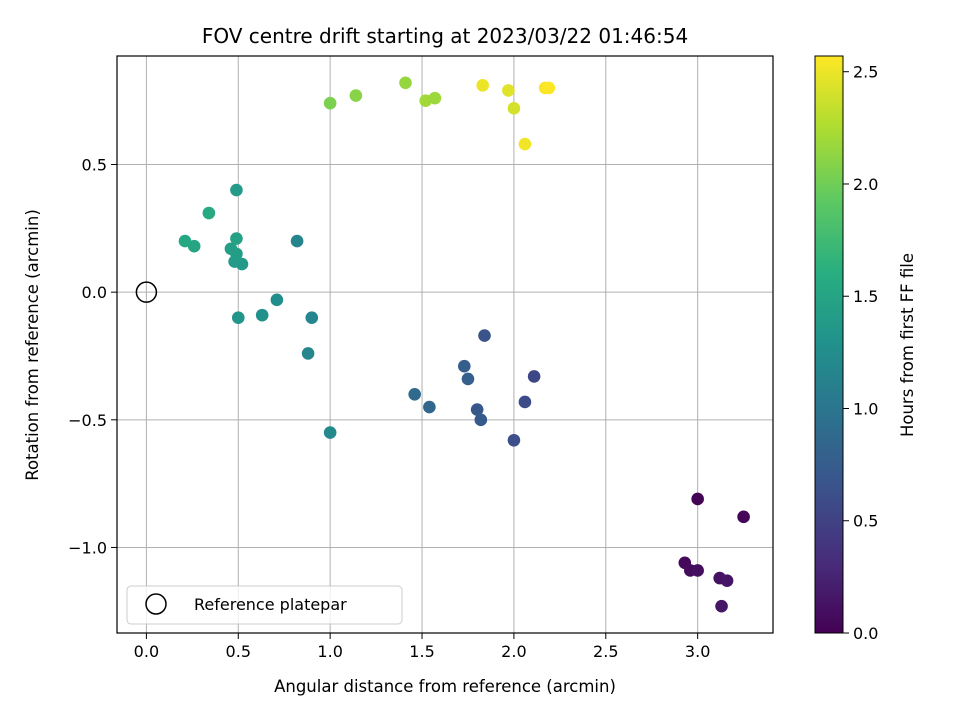  Describe the element at coordinates (865, 296) in the screenshot. I see `colorbar-tick-label: 1.5` at that location.